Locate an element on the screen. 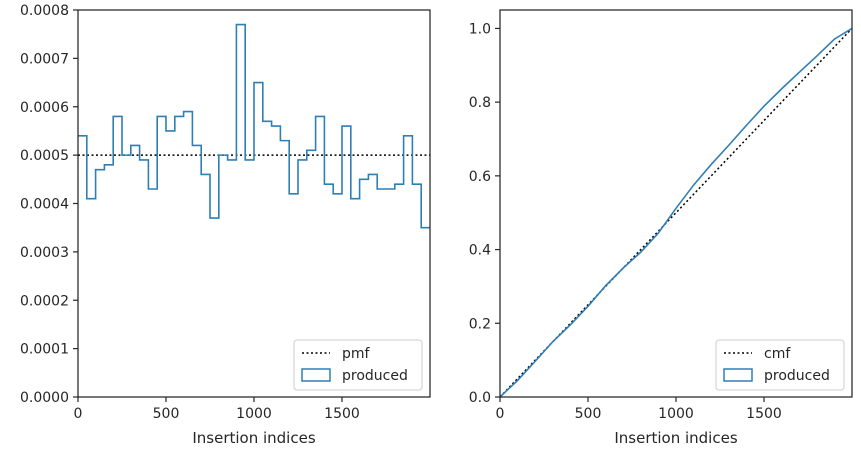 This screenshot has height=455, width=861. pmf-x-tick-label: 500 is located at coordinates (166, 414).